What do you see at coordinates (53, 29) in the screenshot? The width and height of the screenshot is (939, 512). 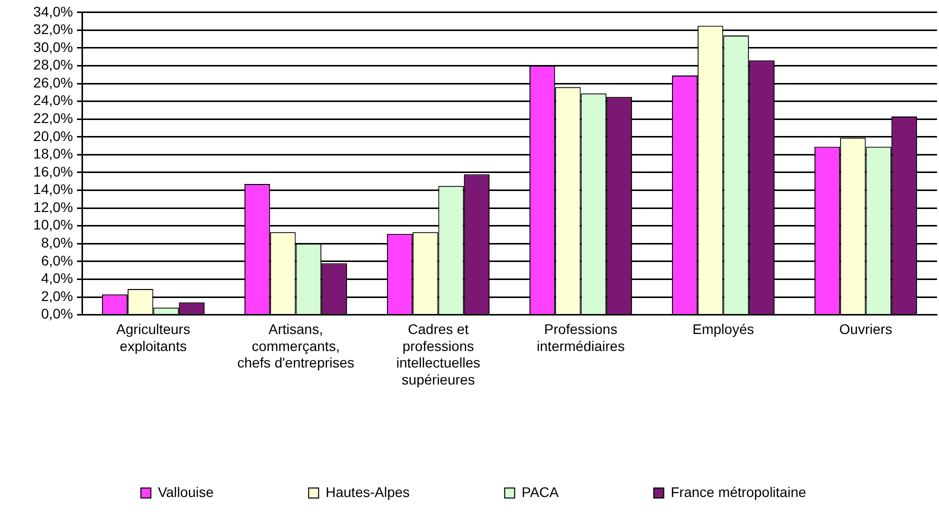 I see `y-tick-label: 32,0%` at bounding box center [53, 29].